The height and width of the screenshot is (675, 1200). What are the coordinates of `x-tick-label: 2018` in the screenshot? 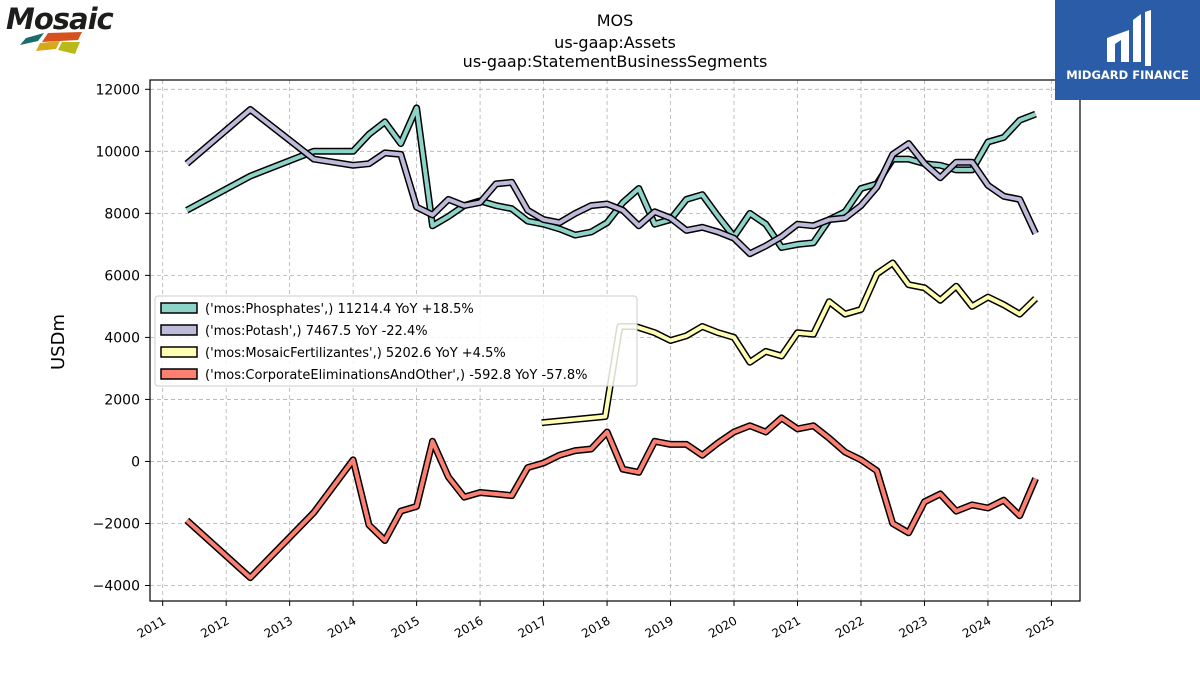 It's located at (595, 626).